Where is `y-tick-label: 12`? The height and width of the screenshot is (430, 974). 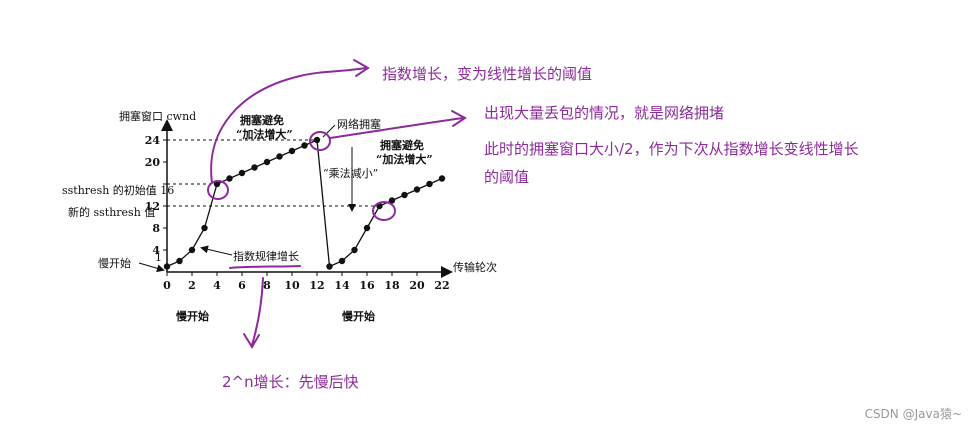
y-tick-label: 12 is located at coordinates (152, 206).